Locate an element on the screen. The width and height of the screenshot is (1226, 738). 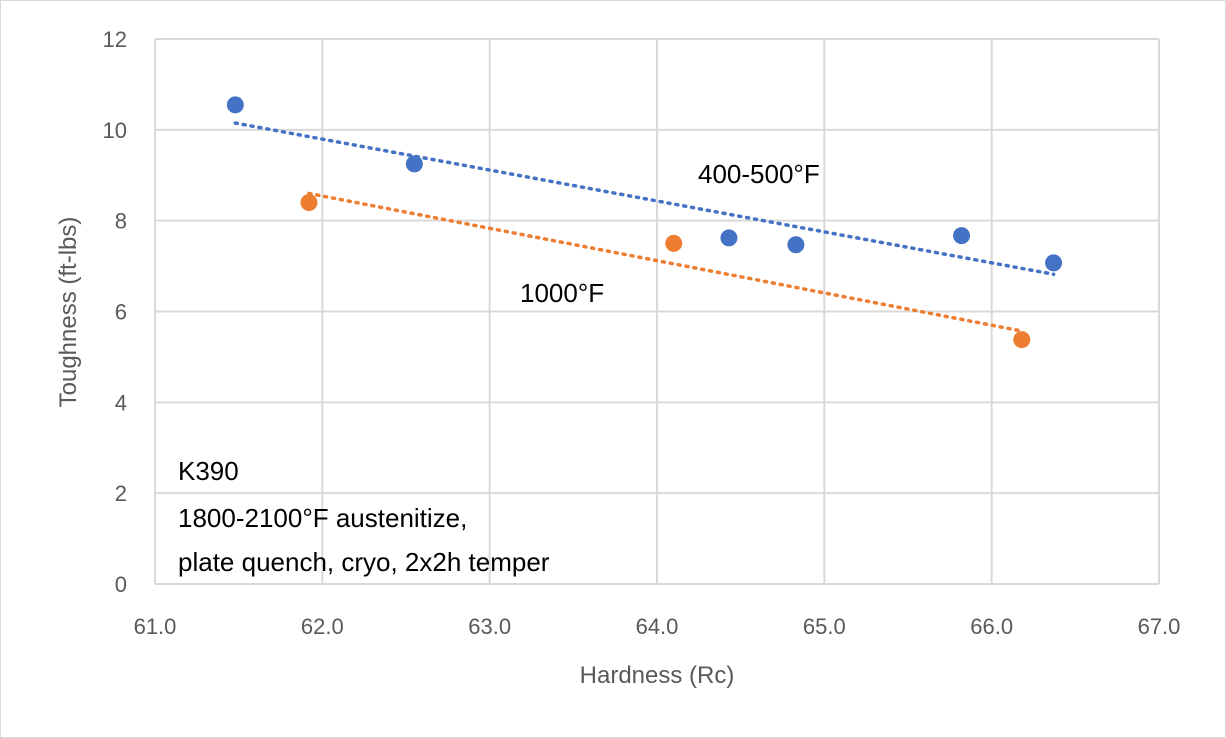
x-axis-ticks: 61.0 62.0 63.0 64.0 65.0 66.0 67.0 is located at coordinates (657, 626).